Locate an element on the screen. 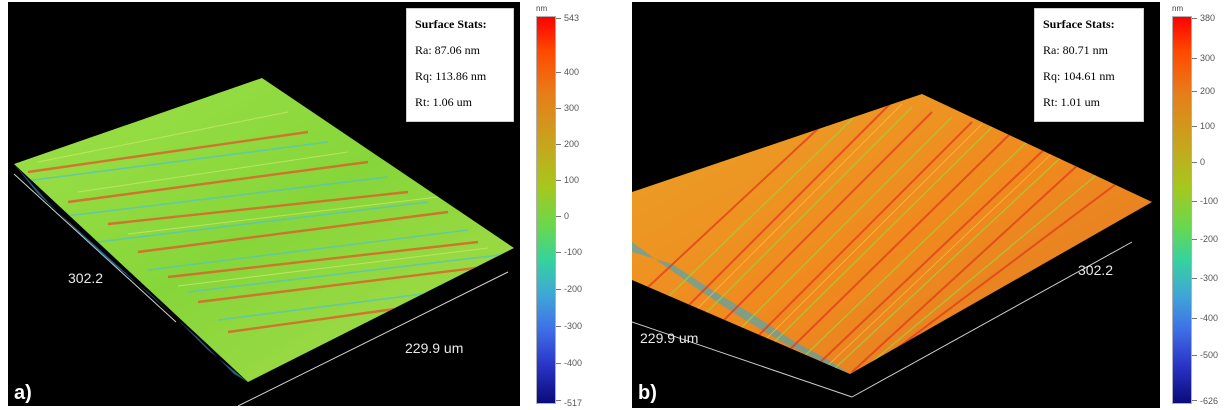  axis-label-left-a: 302.2 is located at coordinates (86, 278).